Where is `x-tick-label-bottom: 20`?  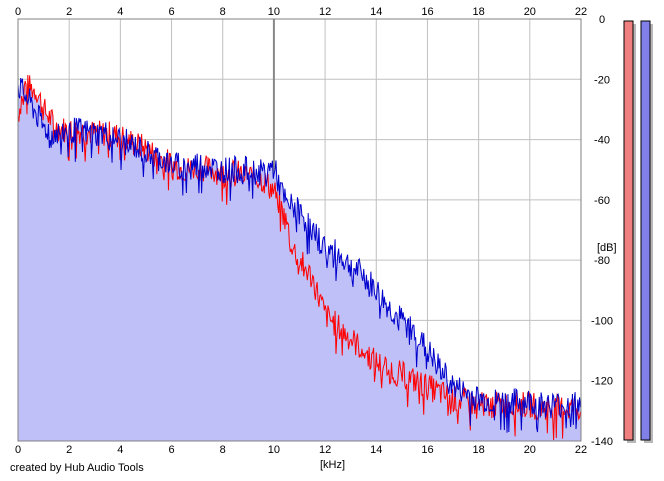 x-tick-label-bottom: 20 is located at coordinates (530, 450).